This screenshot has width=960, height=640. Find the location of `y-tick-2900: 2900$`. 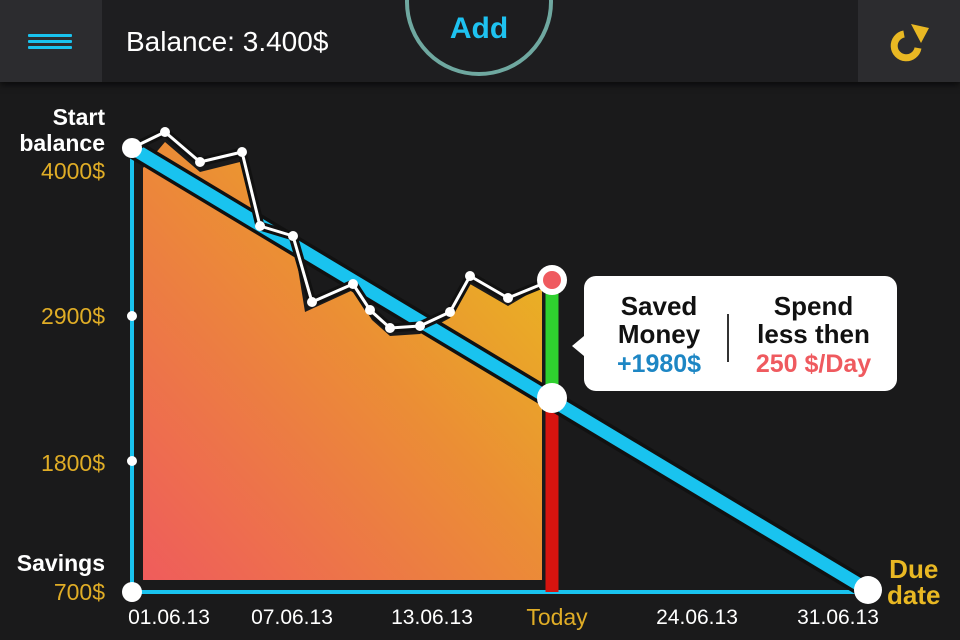

y-tick-2900: 2900$ is located at coordinates (73, 316).